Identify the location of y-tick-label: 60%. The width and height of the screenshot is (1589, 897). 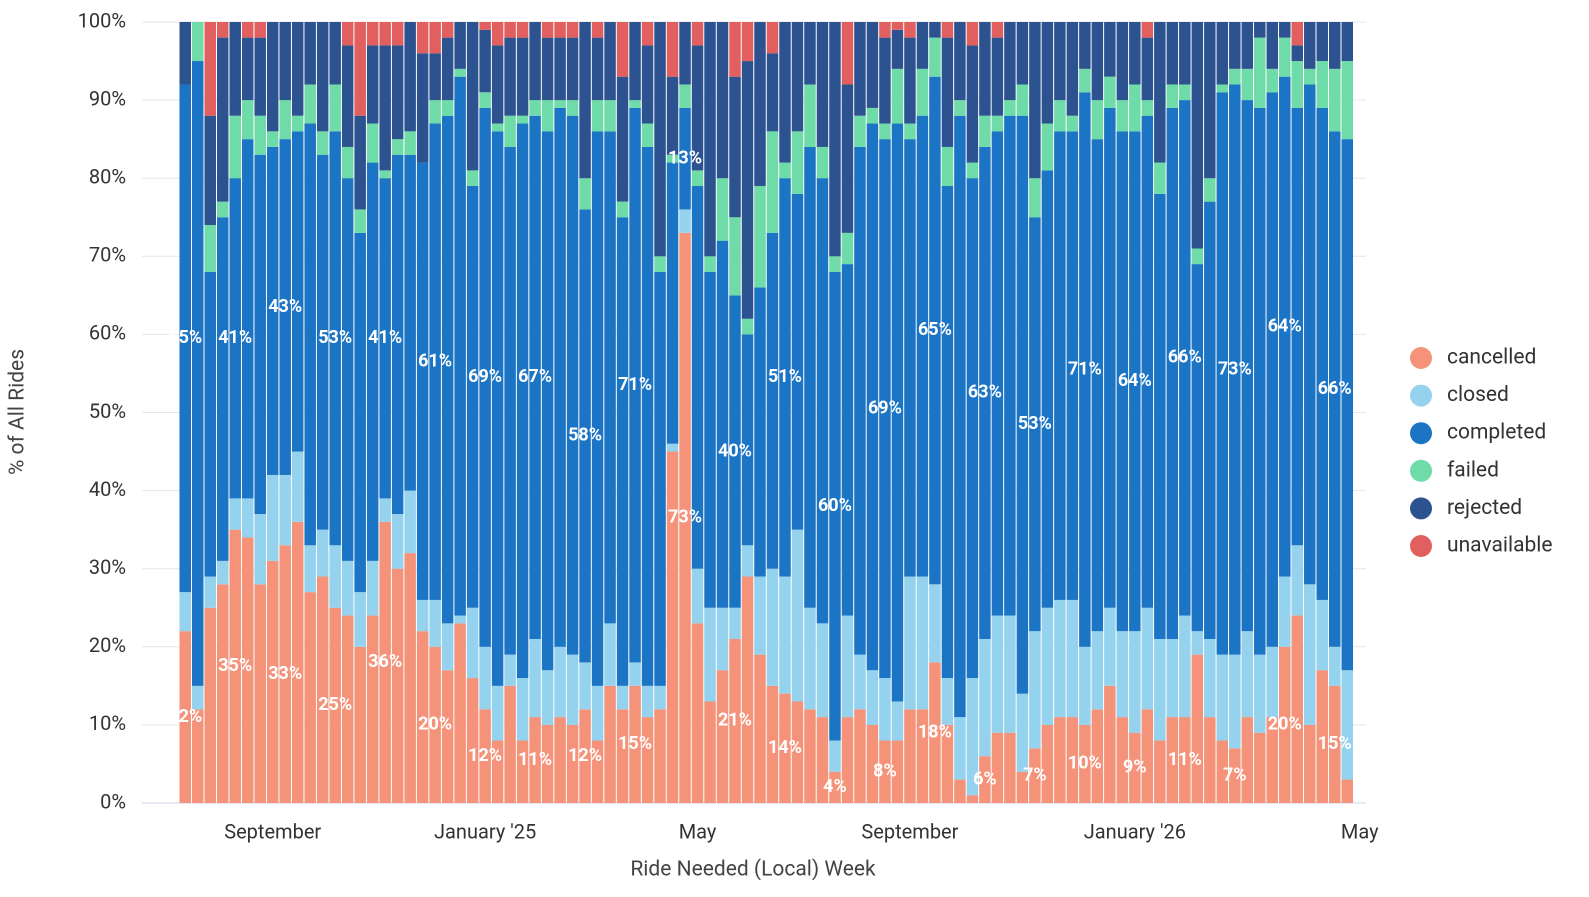
(107, 333).